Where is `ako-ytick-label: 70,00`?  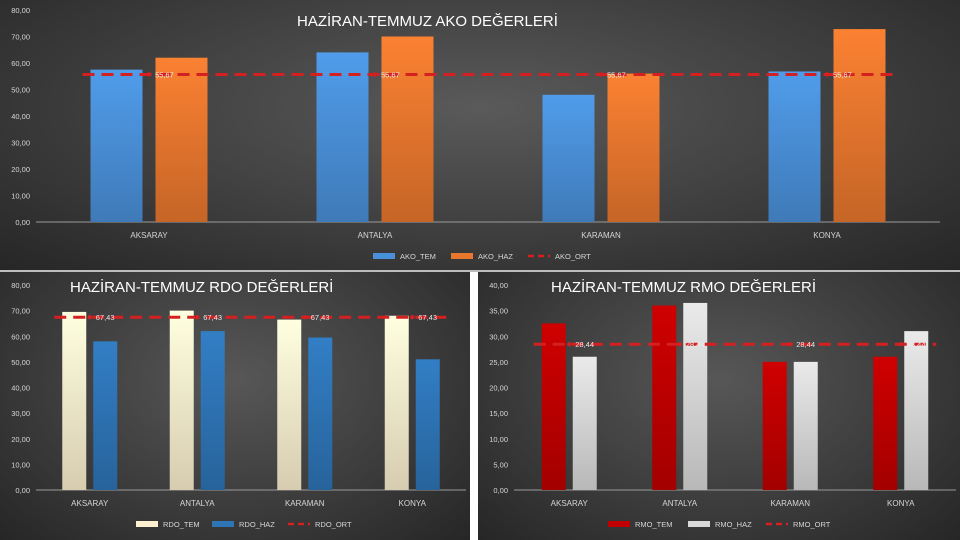
ako-ytick-label: 70,00 is located at coordinates (20, 37).